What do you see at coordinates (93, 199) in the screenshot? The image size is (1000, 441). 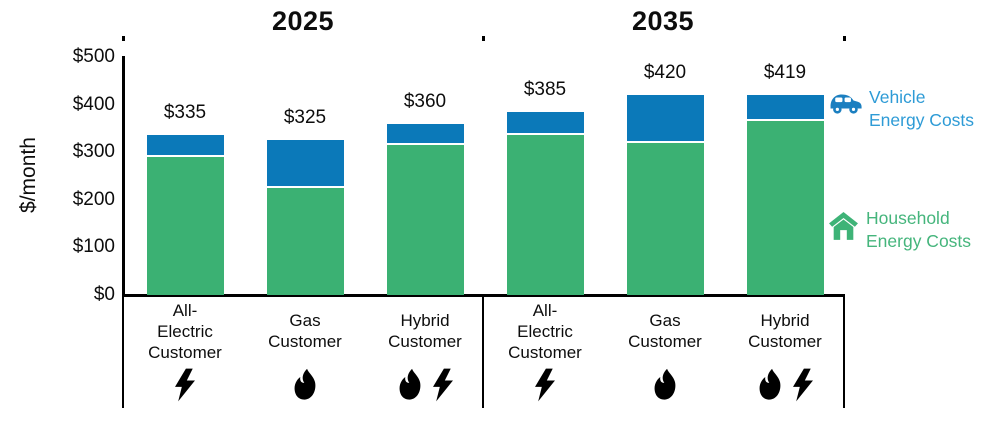 I see `y-tick-label: $200` at bounding box center [93, 199].